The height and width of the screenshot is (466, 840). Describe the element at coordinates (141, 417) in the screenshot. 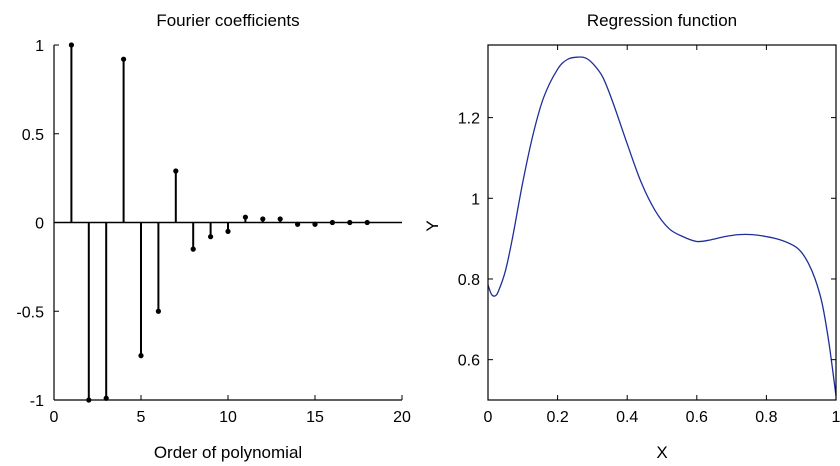

I see `x-tick-label-left: 5` at that location.